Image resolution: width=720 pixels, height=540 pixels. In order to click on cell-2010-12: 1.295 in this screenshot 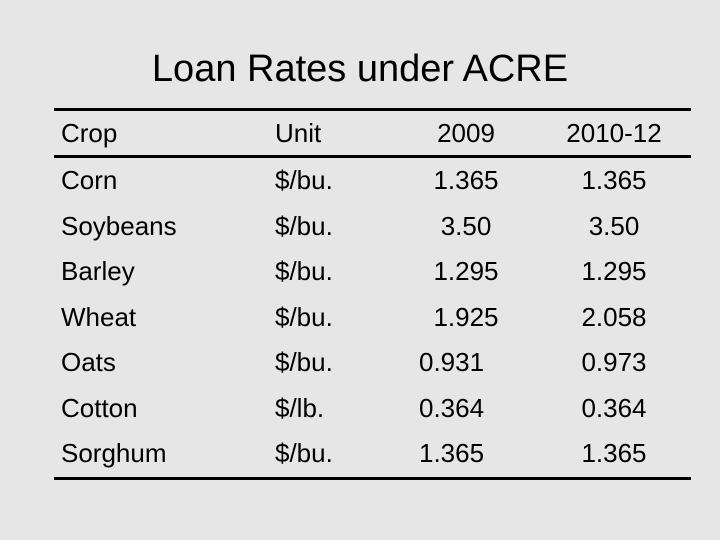, I will do `click(614, 271)`.